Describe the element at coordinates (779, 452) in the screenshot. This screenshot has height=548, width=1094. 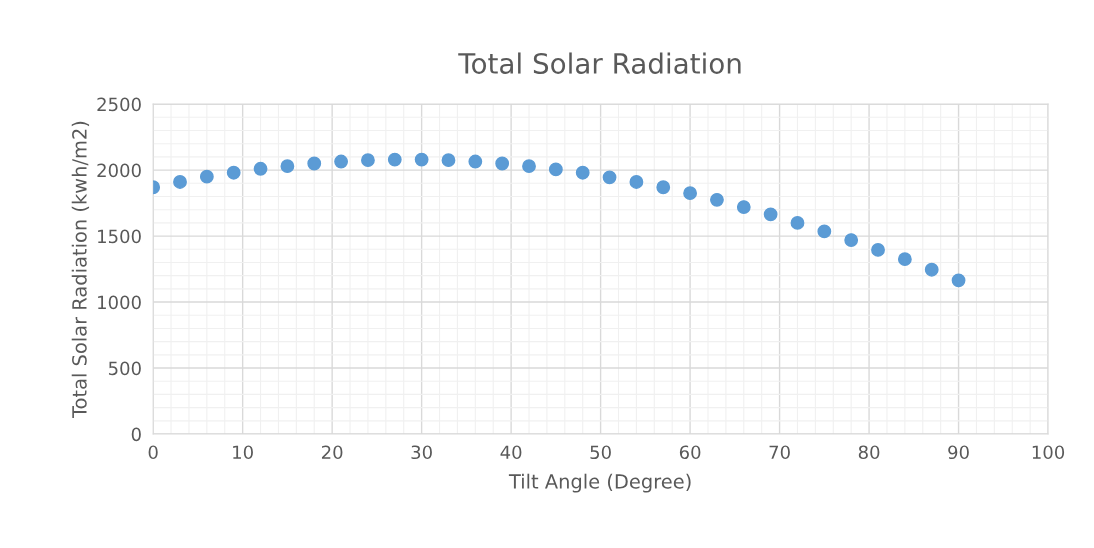
I see `x-tick-label: 70` at that location.